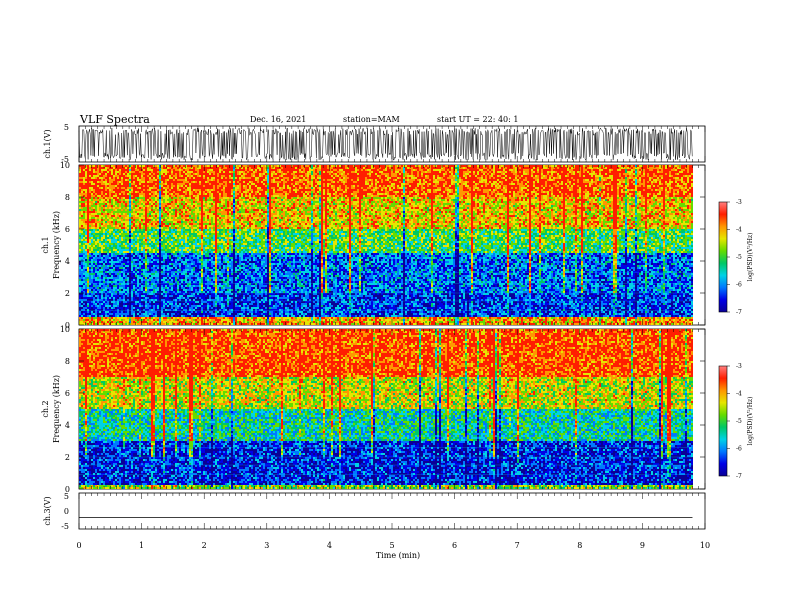 The image size is (792, 612). Describe the element at coordinates (204, 545) in the screenshot. I see `x-tick-label: 2` at that location.